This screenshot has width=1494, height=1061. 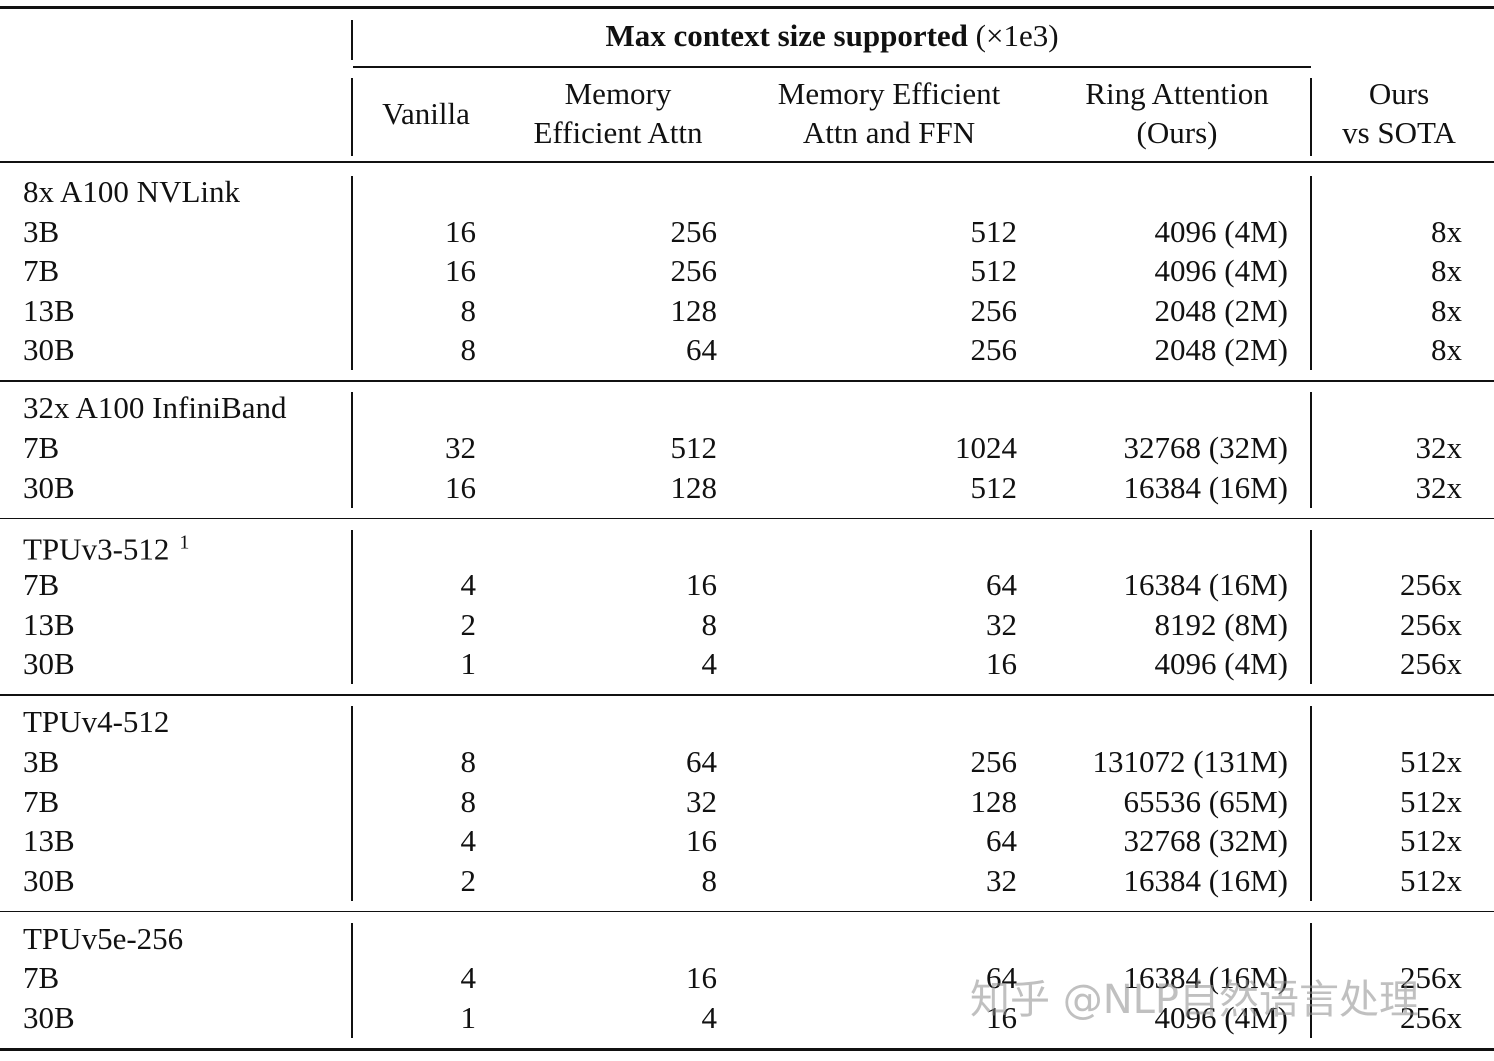 I want to click on column-header: vs SOTA, so click(x=1399, y=132).